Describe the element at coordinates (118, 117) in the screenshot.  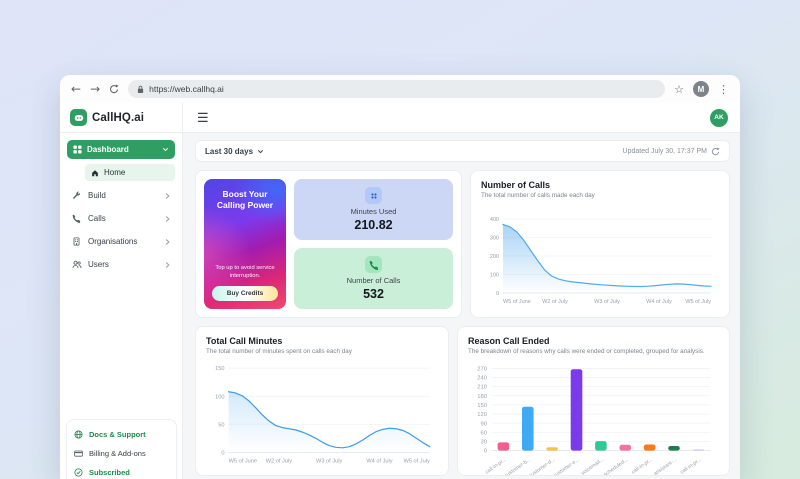
I see `app-logo-text: CallHQ.ai` at that location.